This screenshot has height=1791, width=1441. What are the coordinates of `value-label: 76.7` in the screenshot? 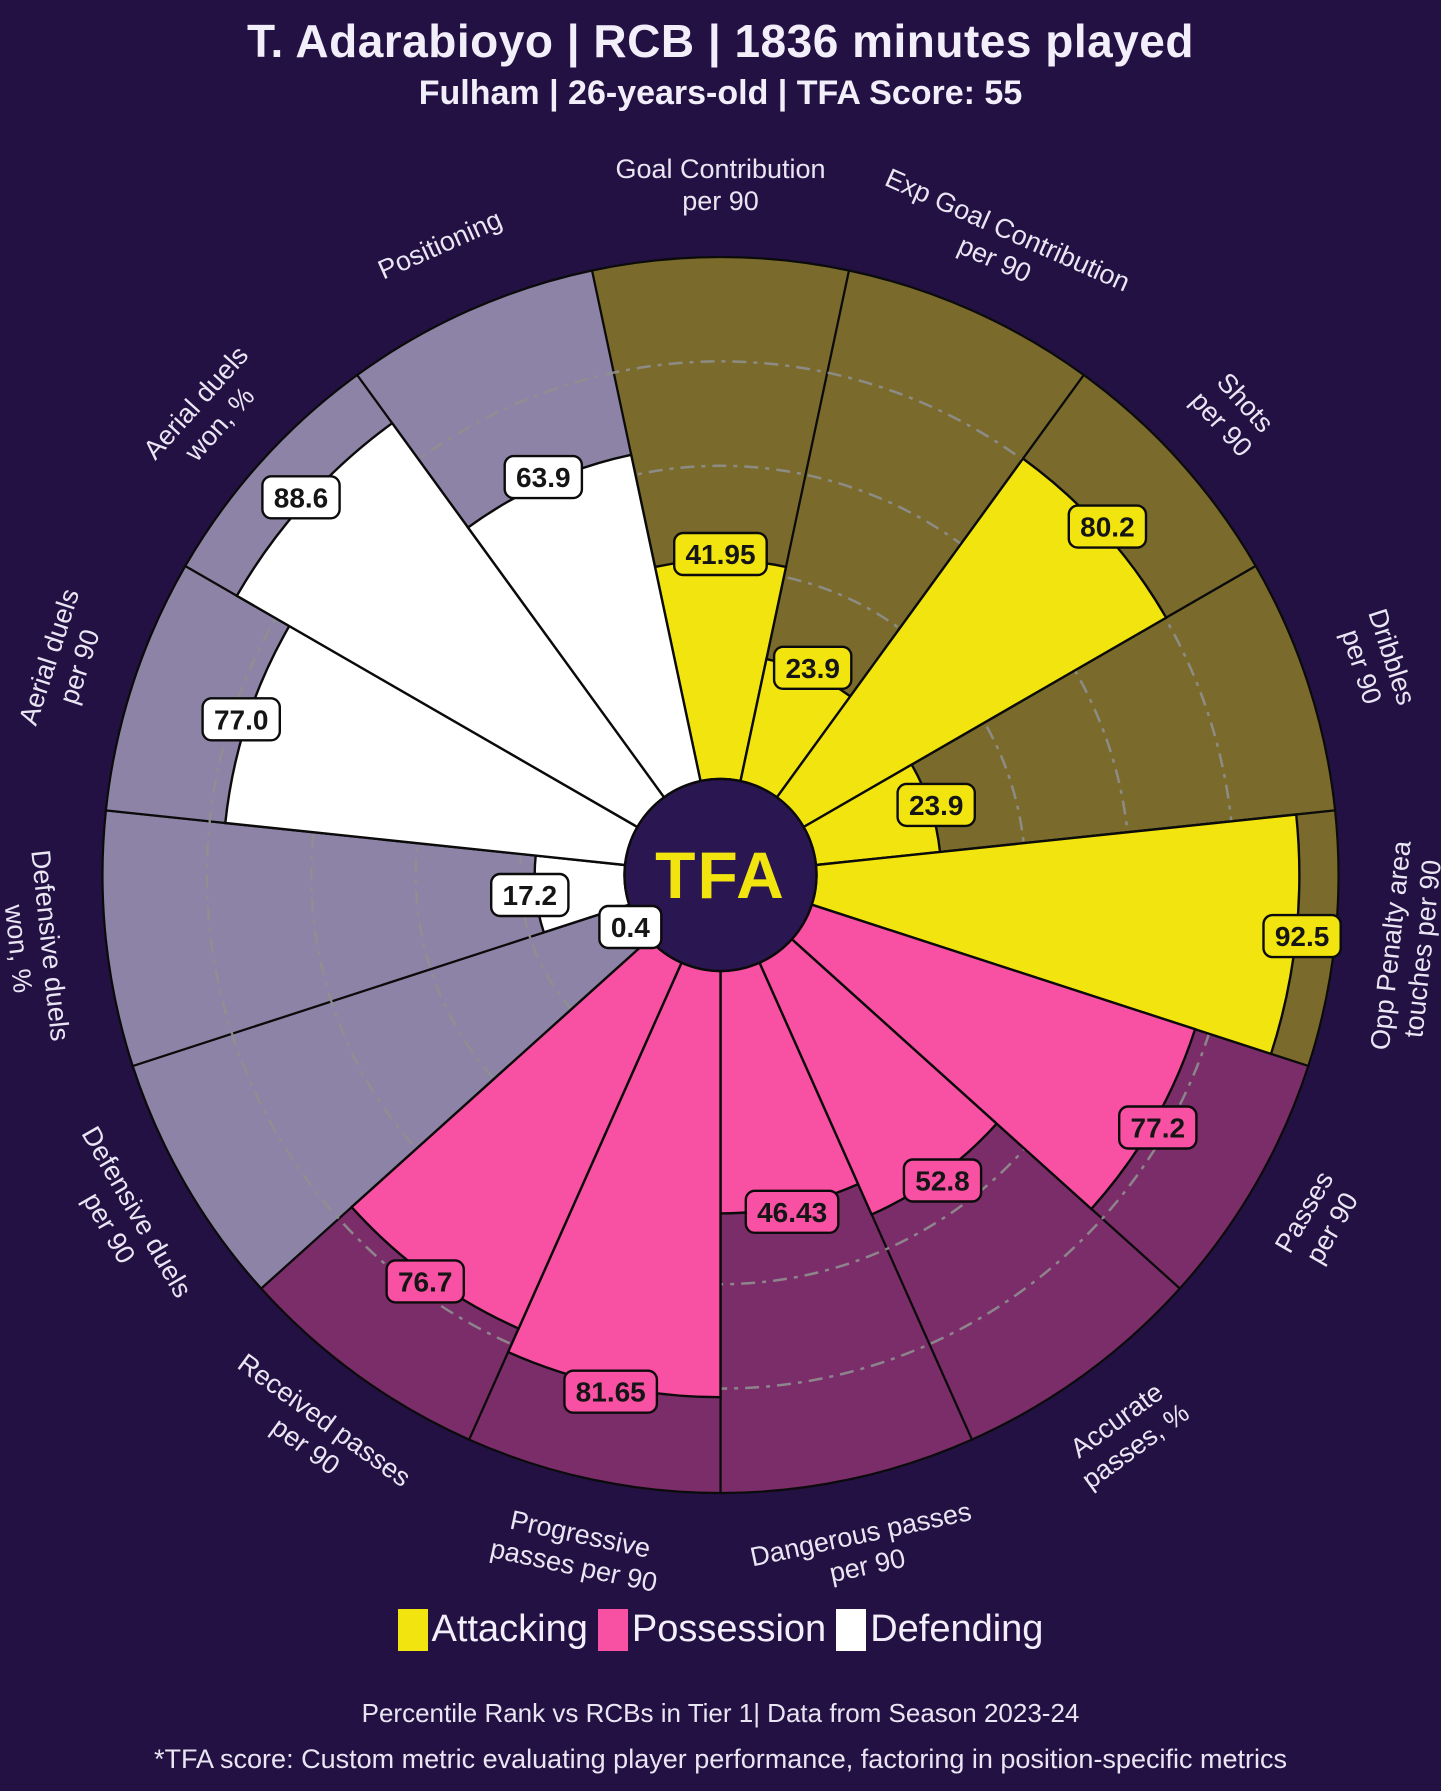 It's located at (425, 1281).